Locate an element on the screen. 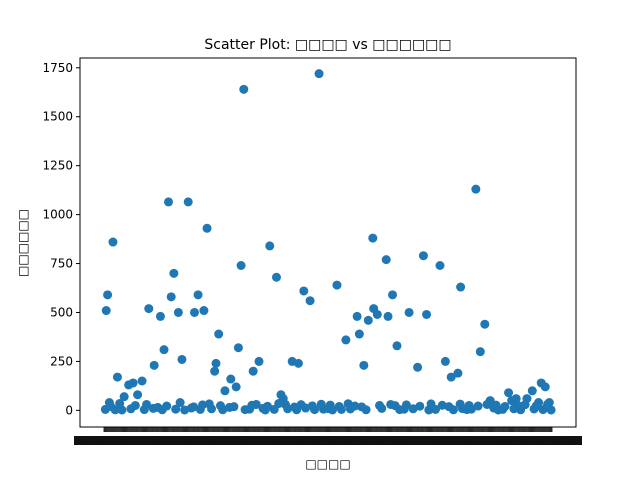 This screenshot has height=480, width=640. x-axis is located at coordinates (328, 436).